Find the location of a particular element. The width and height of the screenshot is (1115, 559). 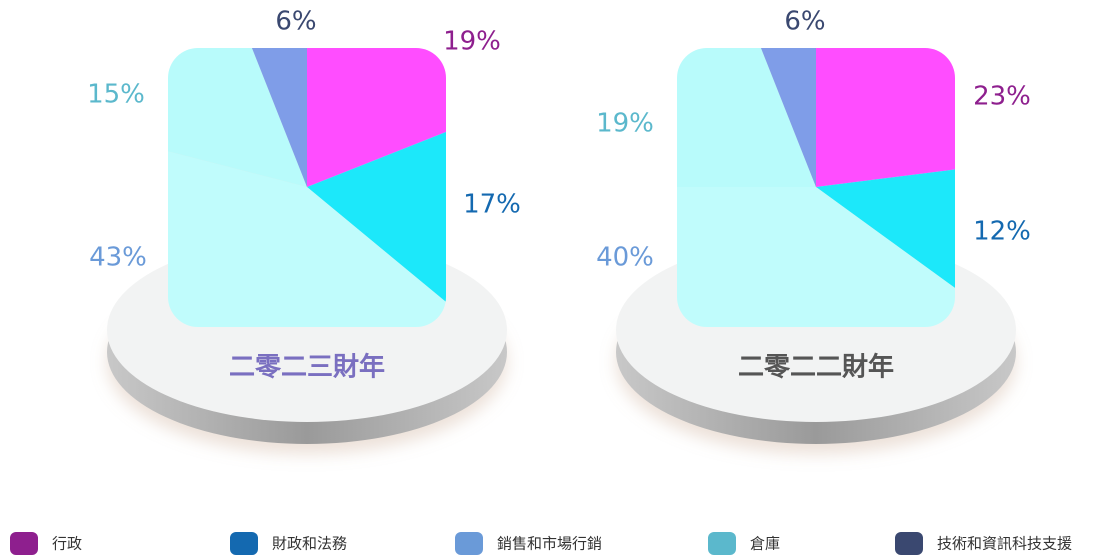

value-label: 40% is located at coordinates (625, 258).